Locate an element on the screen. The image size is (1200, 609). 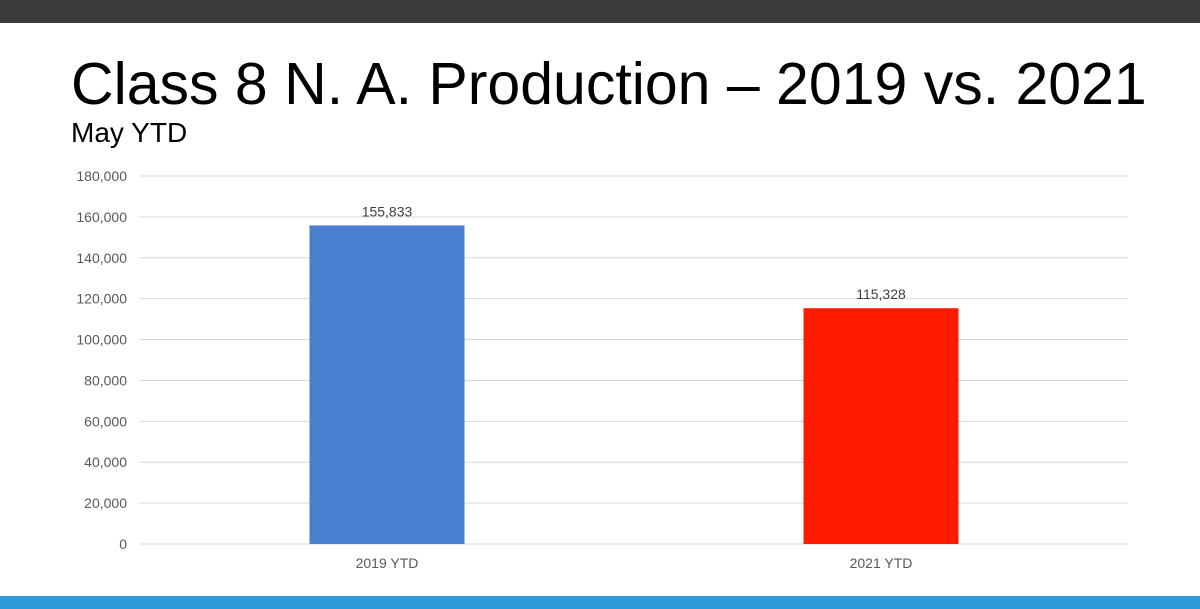
x-axis-tick-labels: 2019 YTD 2021 YTD is located at coordinates (634, 563).